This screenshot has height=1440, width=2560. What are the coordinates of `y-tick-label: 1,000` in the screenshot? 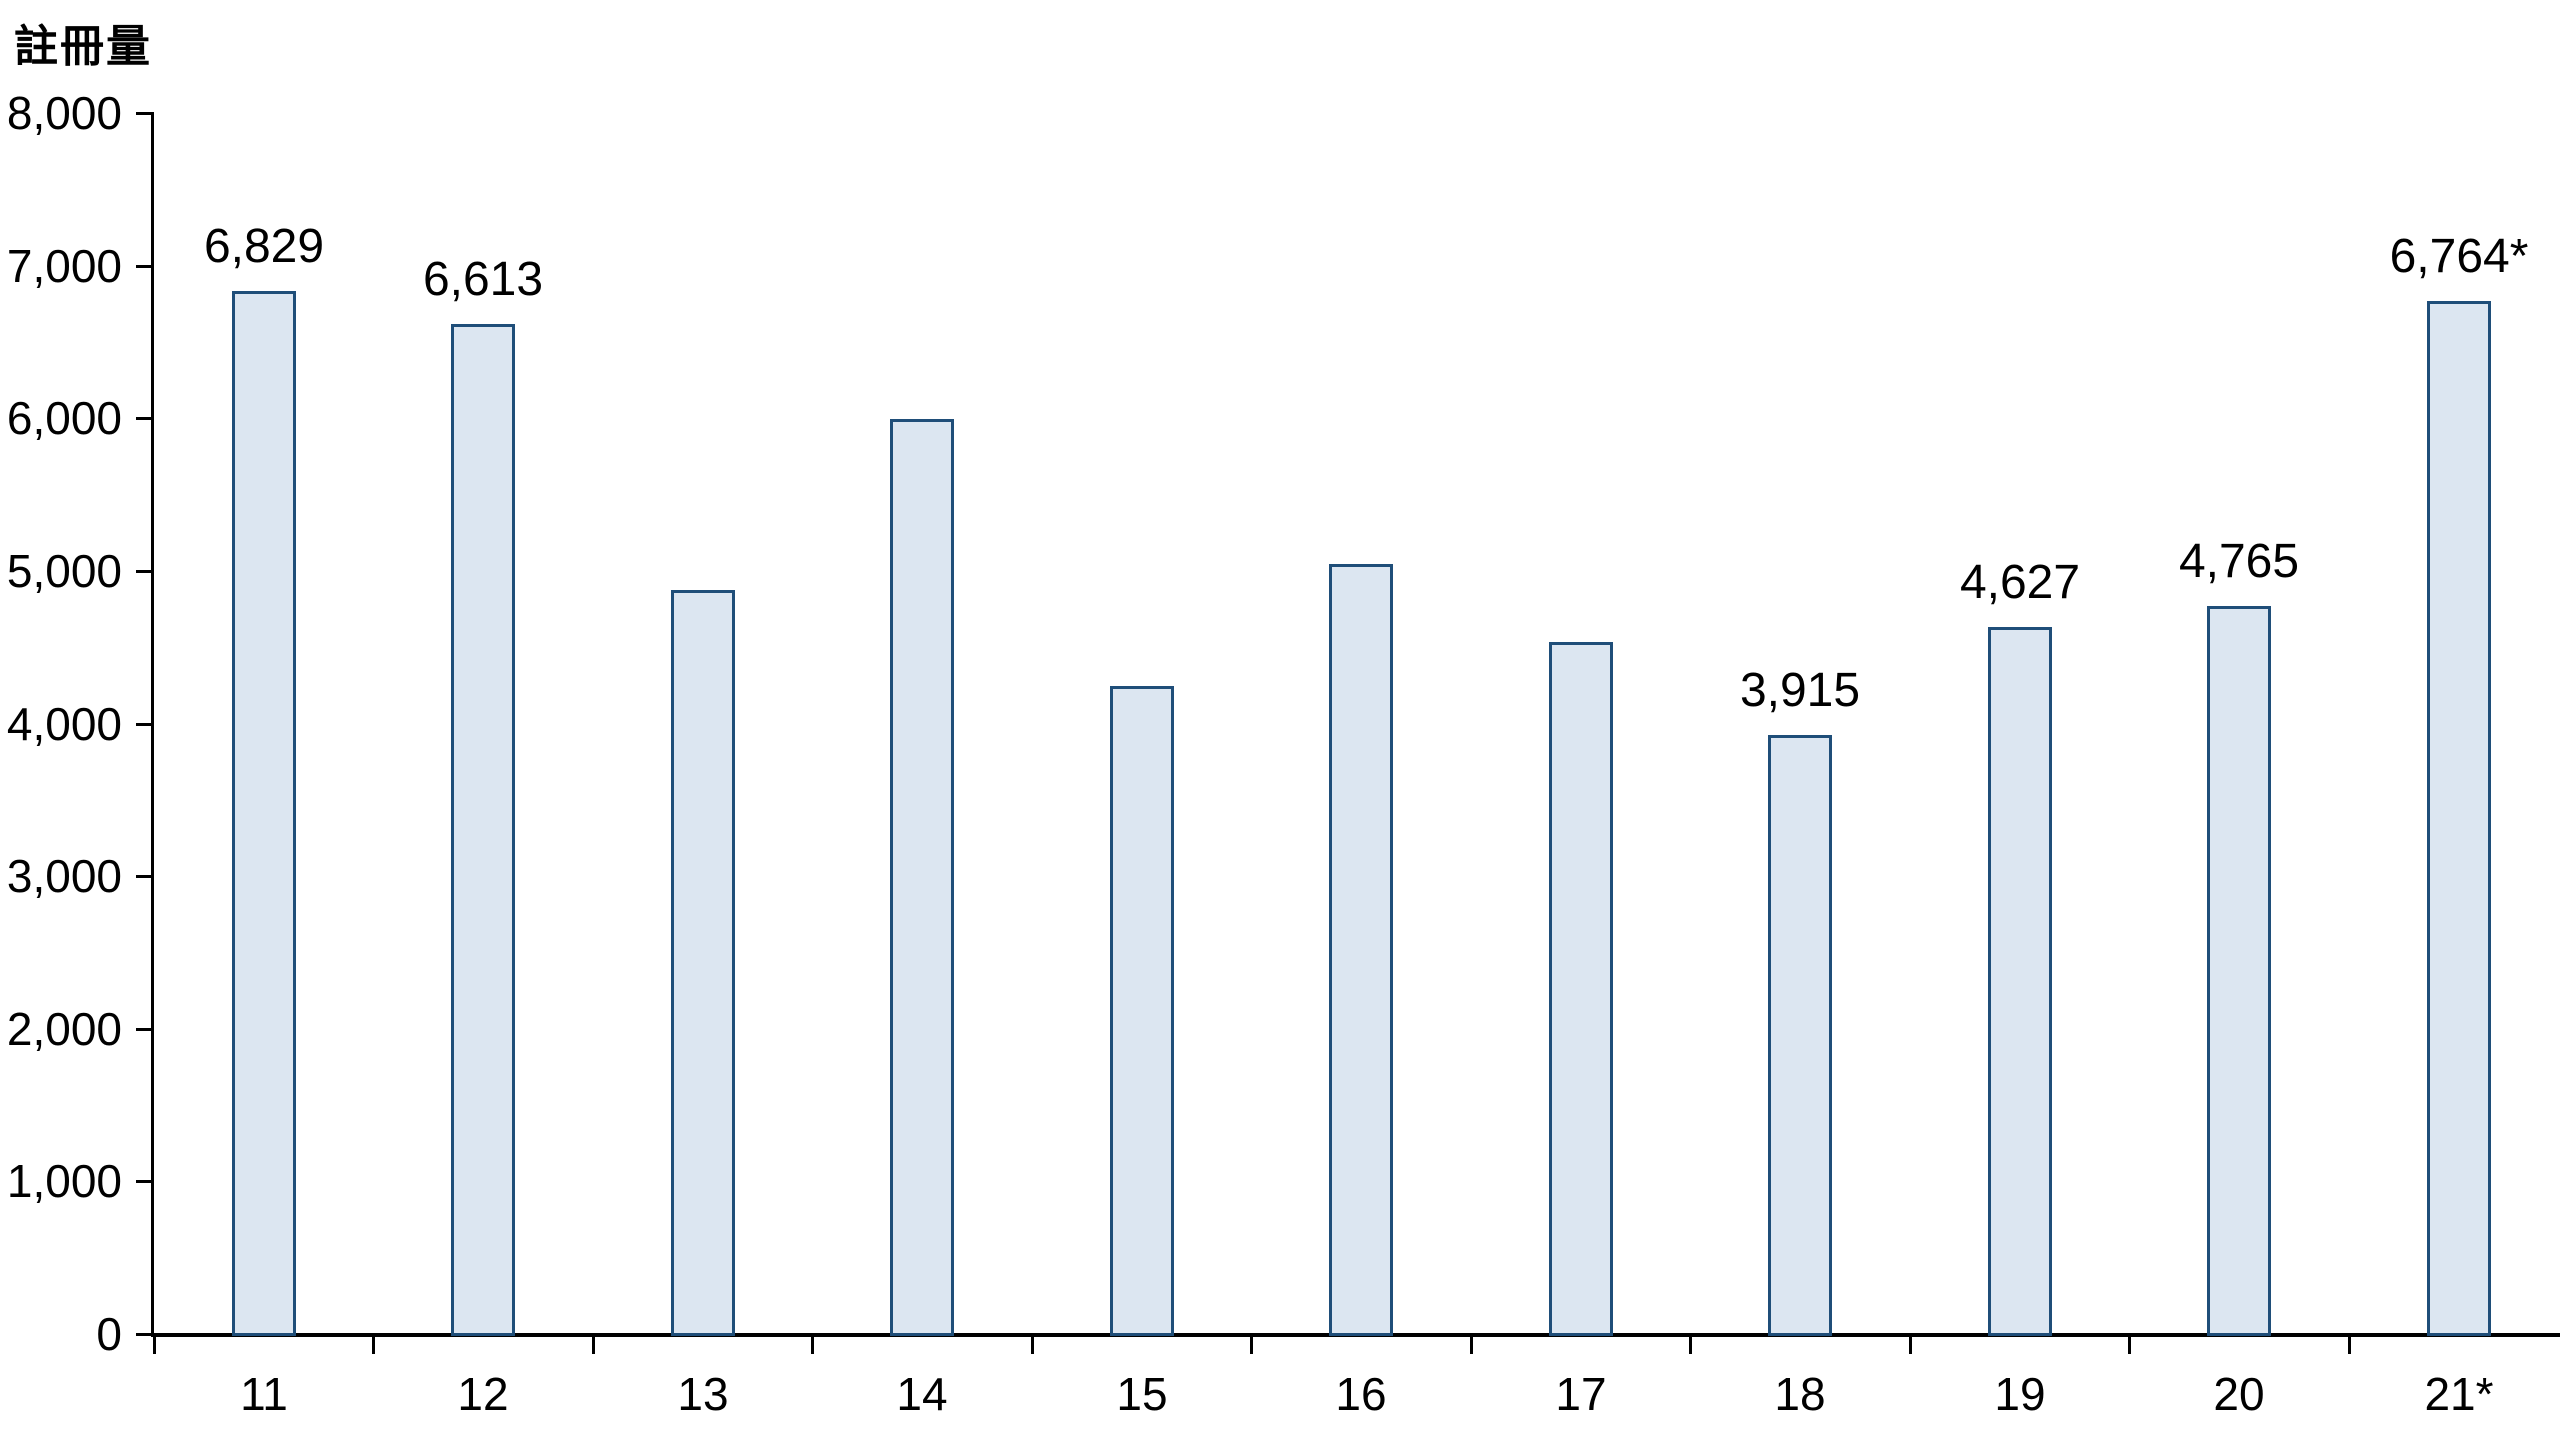 It's located at (64, 1181).